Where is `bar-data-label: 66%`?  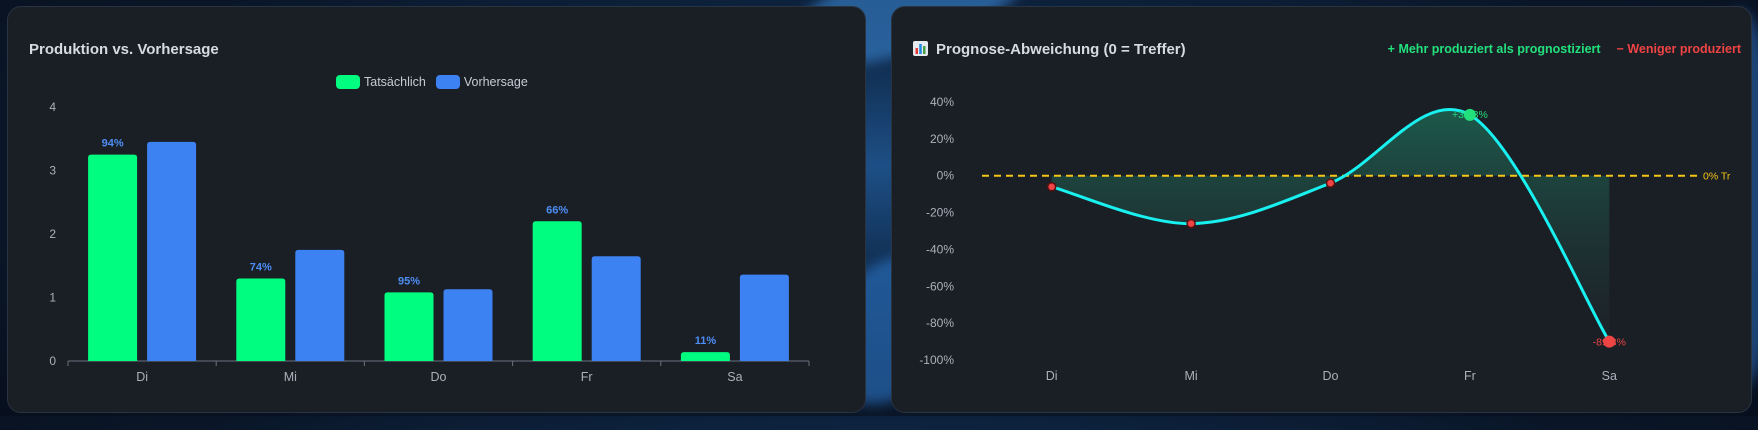 bar-data-label: 66% is located at coordinates (557, 210).